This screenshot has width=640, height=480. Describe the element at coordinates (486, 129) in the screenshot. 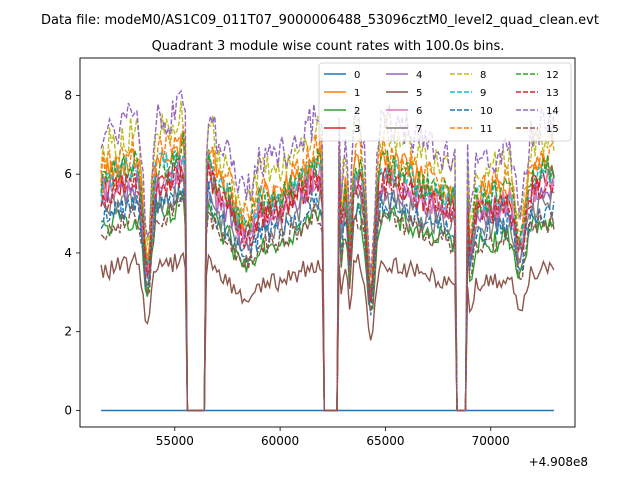

I see `legend-label-11: 11` at that location.